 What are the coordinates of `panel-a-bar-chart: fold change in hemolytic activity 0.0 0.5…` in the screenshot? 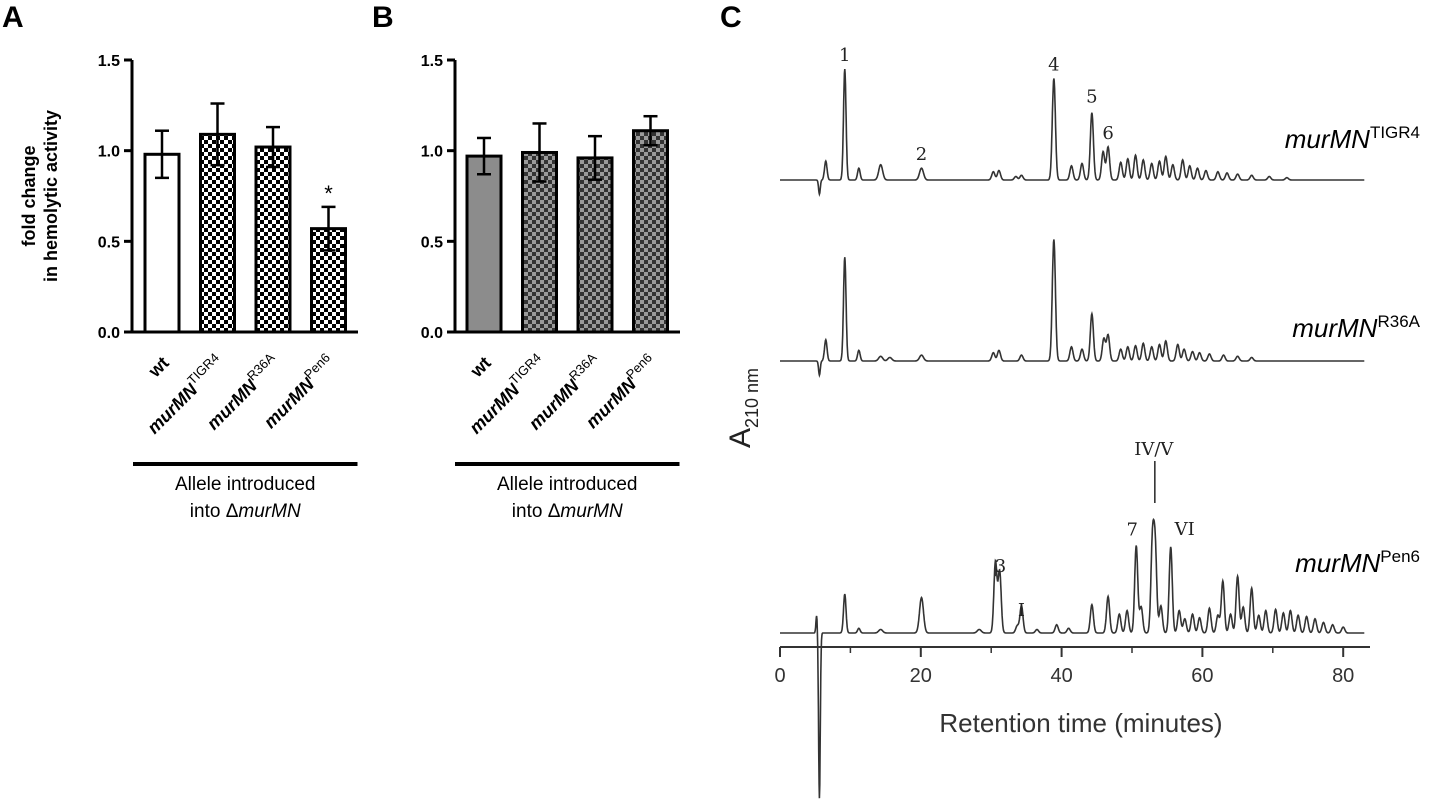 It's located at (188, 287).